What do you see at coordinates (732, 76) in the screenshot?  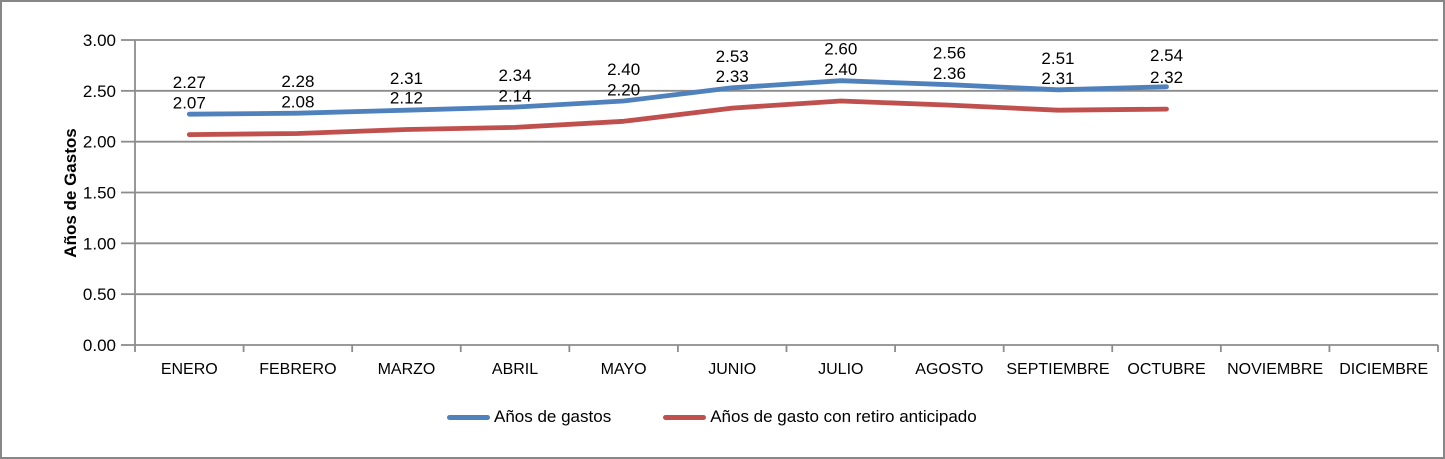 I see `data-label-series-1: 2.33` at bounding box center [732, 76].